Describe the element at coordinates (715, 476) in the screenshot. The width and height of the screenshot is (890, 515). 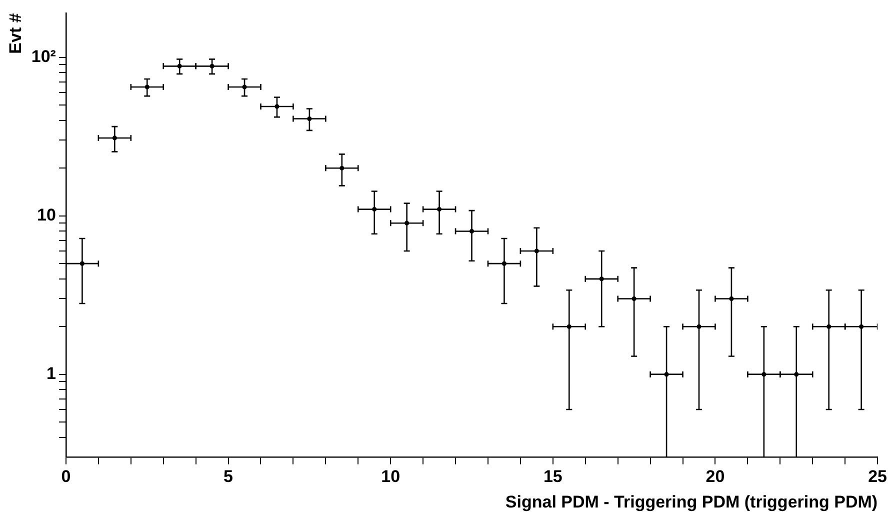
I see `x-tick-label: 20` at that location.